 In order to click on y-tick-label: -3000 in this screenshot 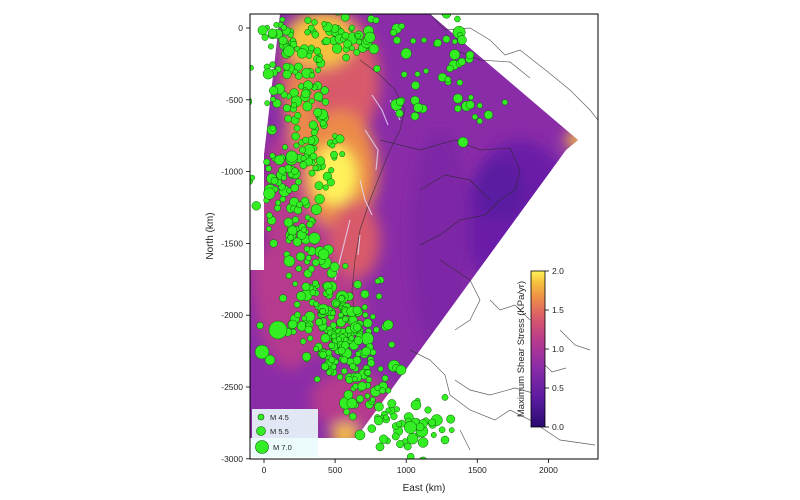, I will do `click(232, 459)`.